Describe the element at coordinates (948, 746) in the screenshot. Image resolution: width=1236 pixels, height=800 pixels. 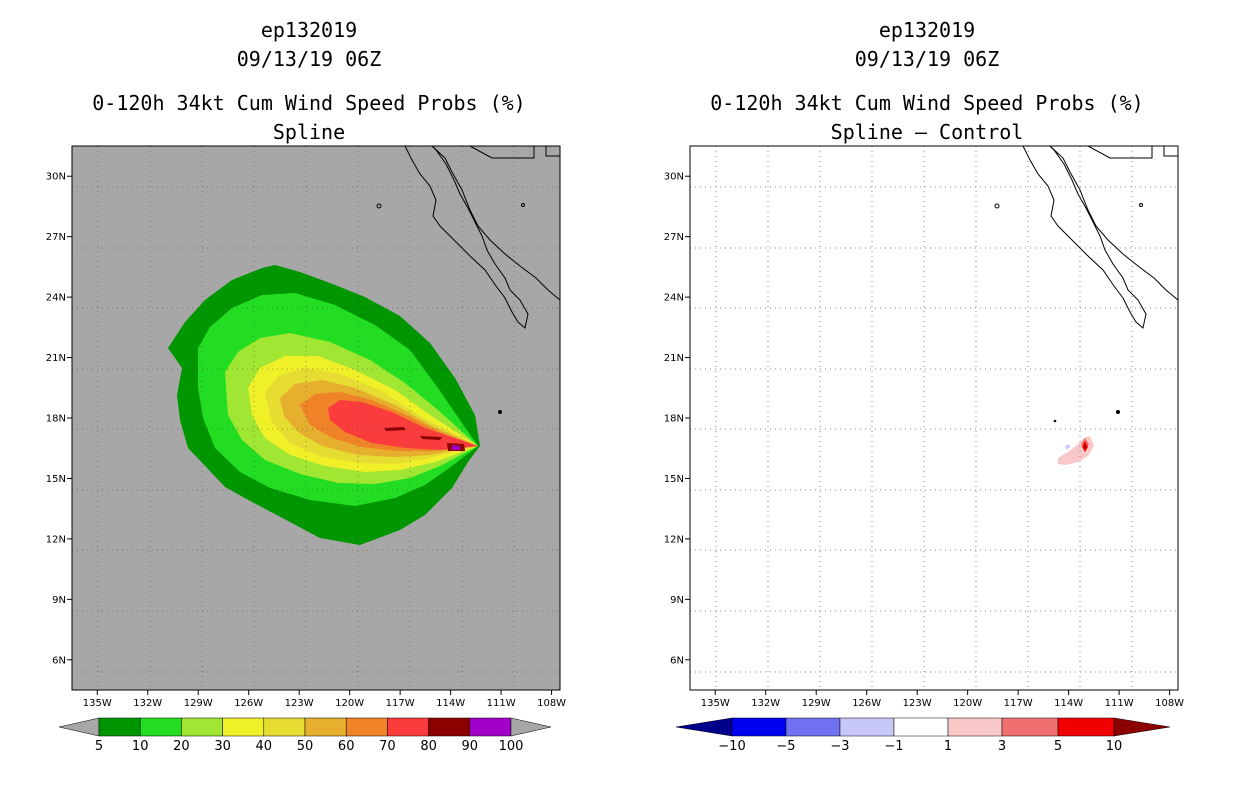
I see `colorbar-label: 1` at that location.